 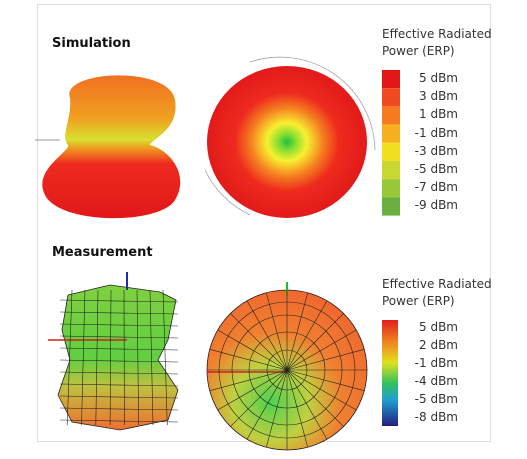 I want to click on measurement-top-pattern, so click(x=287, y=366).